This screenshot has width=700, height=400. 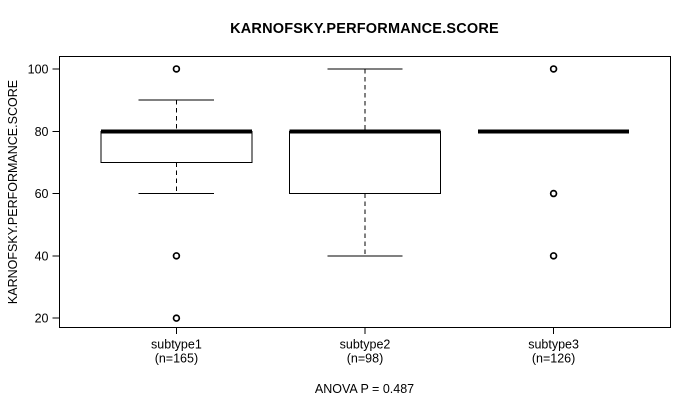 I want to click on y-tick-label: 100, so click(x=38, y=69).